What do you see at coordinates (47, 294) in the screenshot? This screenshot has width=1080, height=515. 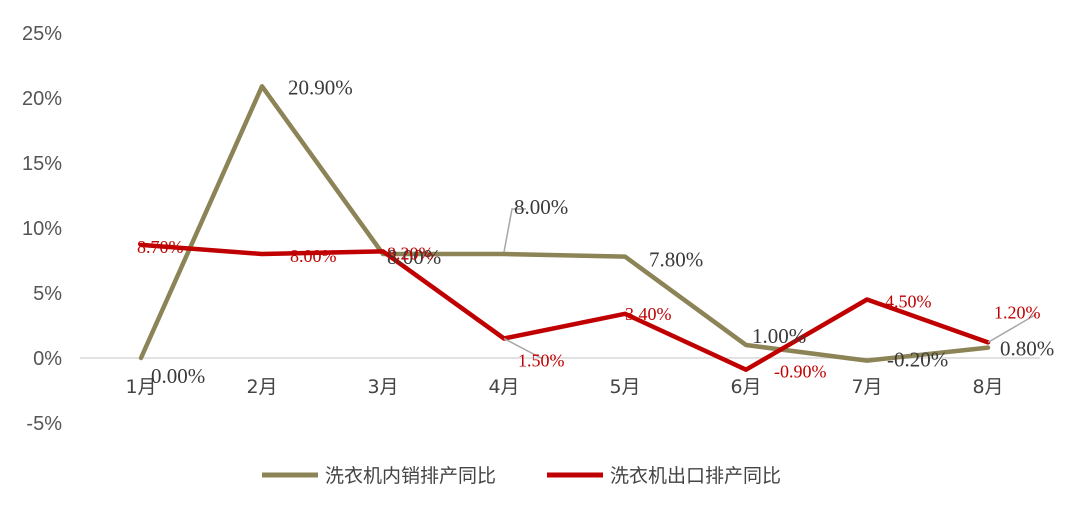 I see `y-tick-label: 5%` at bounding box center [47, 294].